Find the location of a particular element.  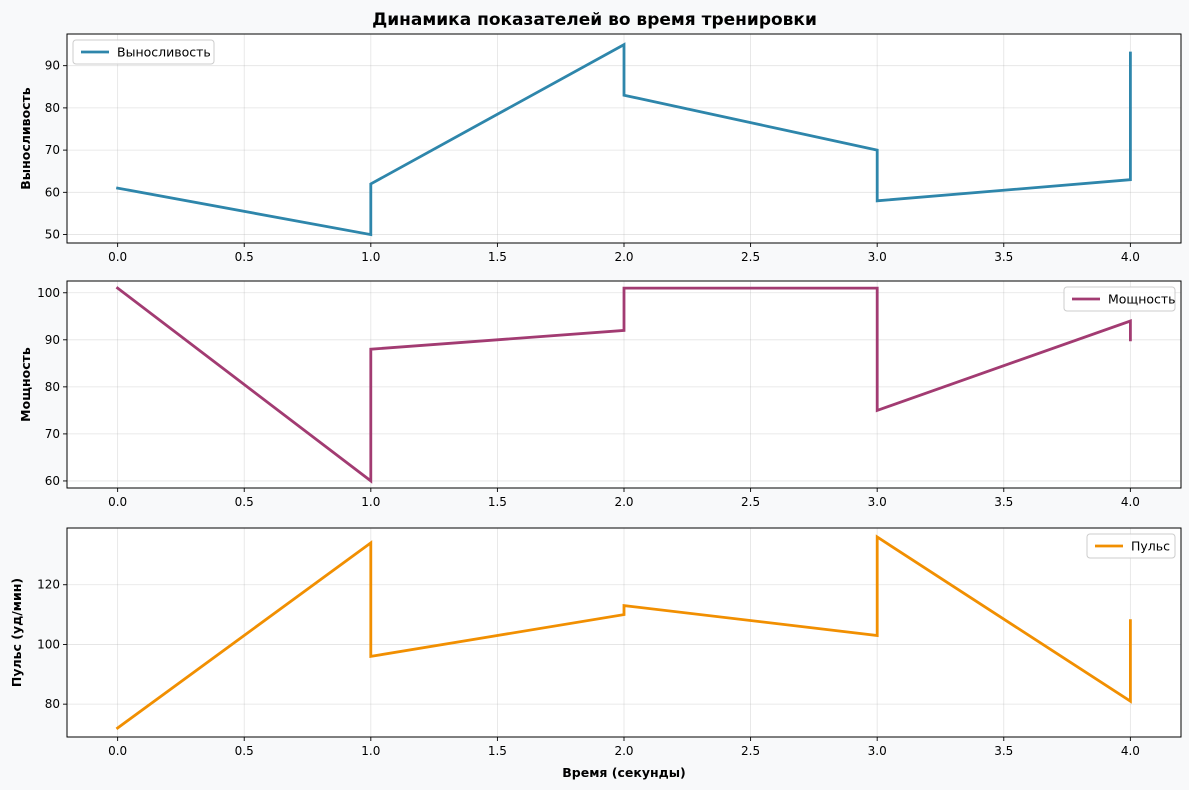

y-tick-label: 50 is located at coordinates (52, 235).